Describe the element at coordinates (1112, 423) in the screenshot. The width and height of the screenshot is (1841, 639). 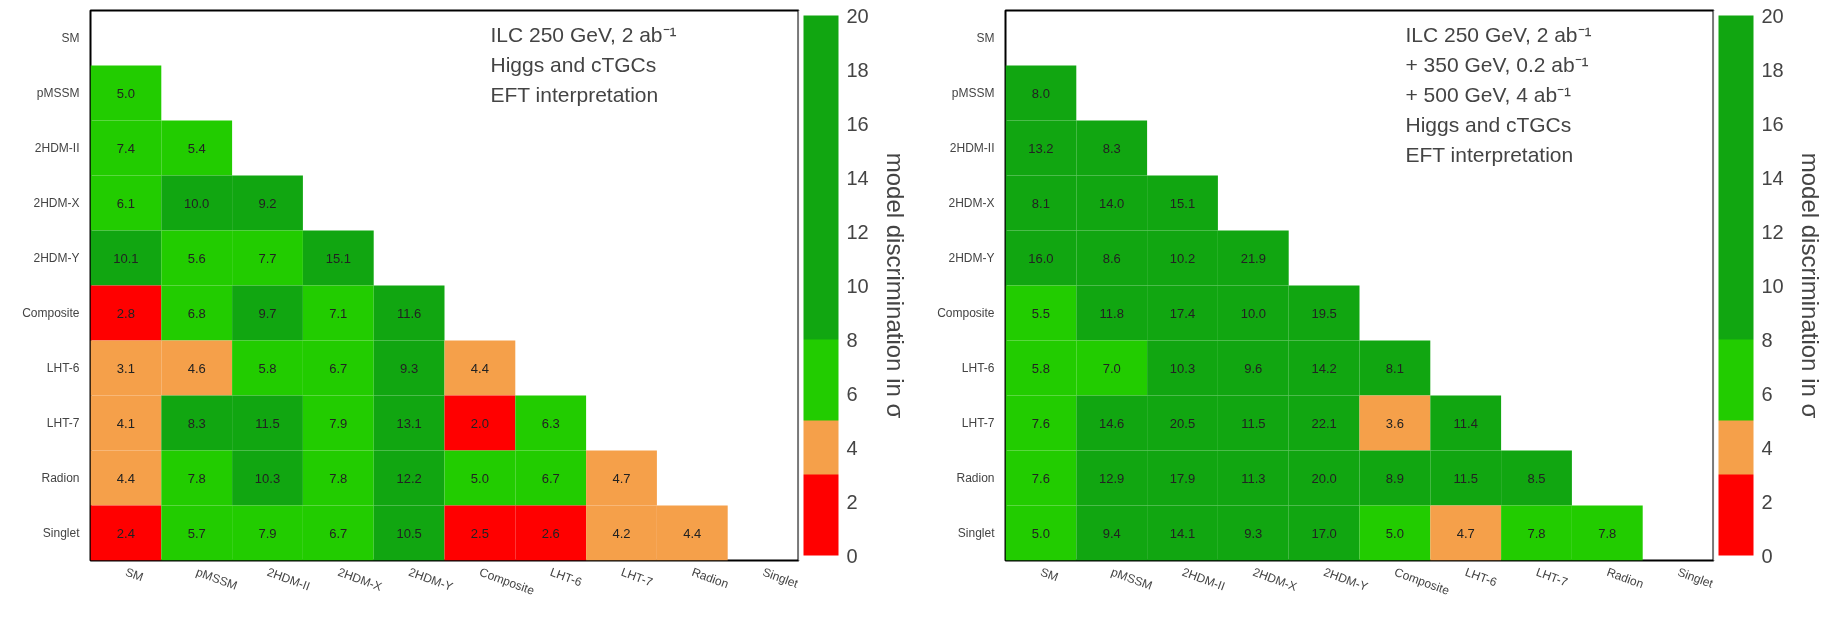
I see `data-label: 14.6` at that location.